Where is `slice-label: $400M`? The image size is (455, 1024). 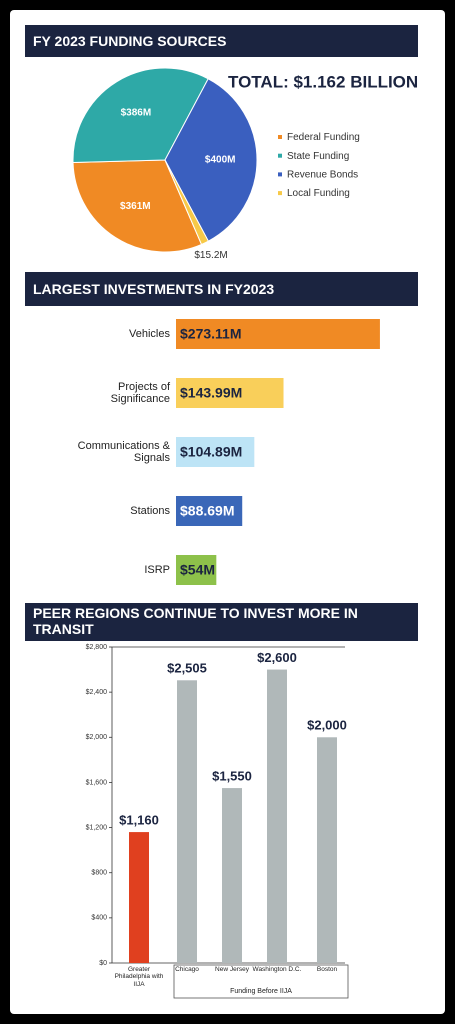
slice-label: $400M is located at coordinates (220, 160).